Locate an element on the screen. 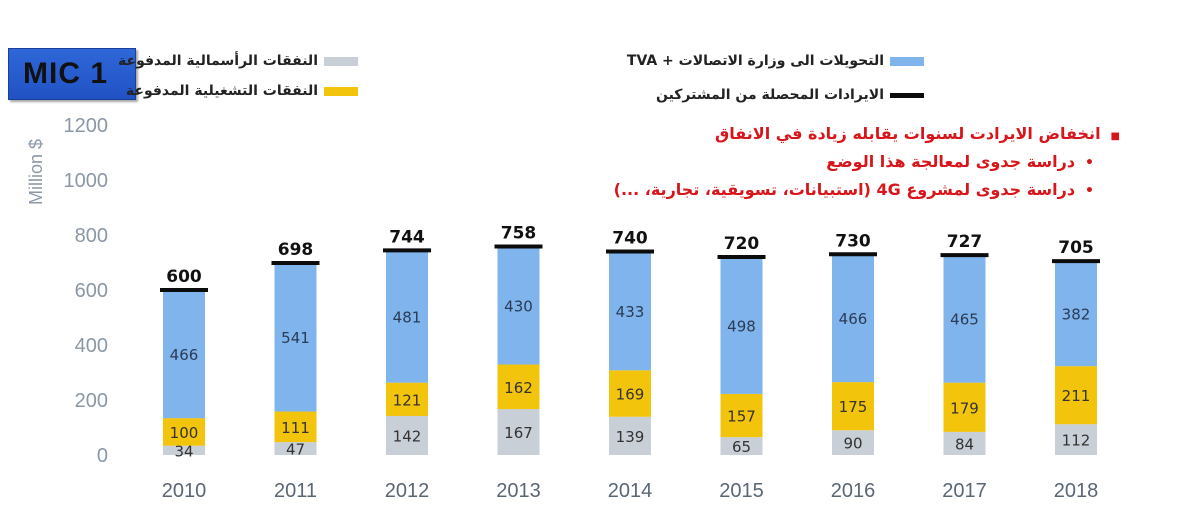 This screenshot has width=1200, height=506. x-tick-label: 2015 is located at coordinates (741, 491).